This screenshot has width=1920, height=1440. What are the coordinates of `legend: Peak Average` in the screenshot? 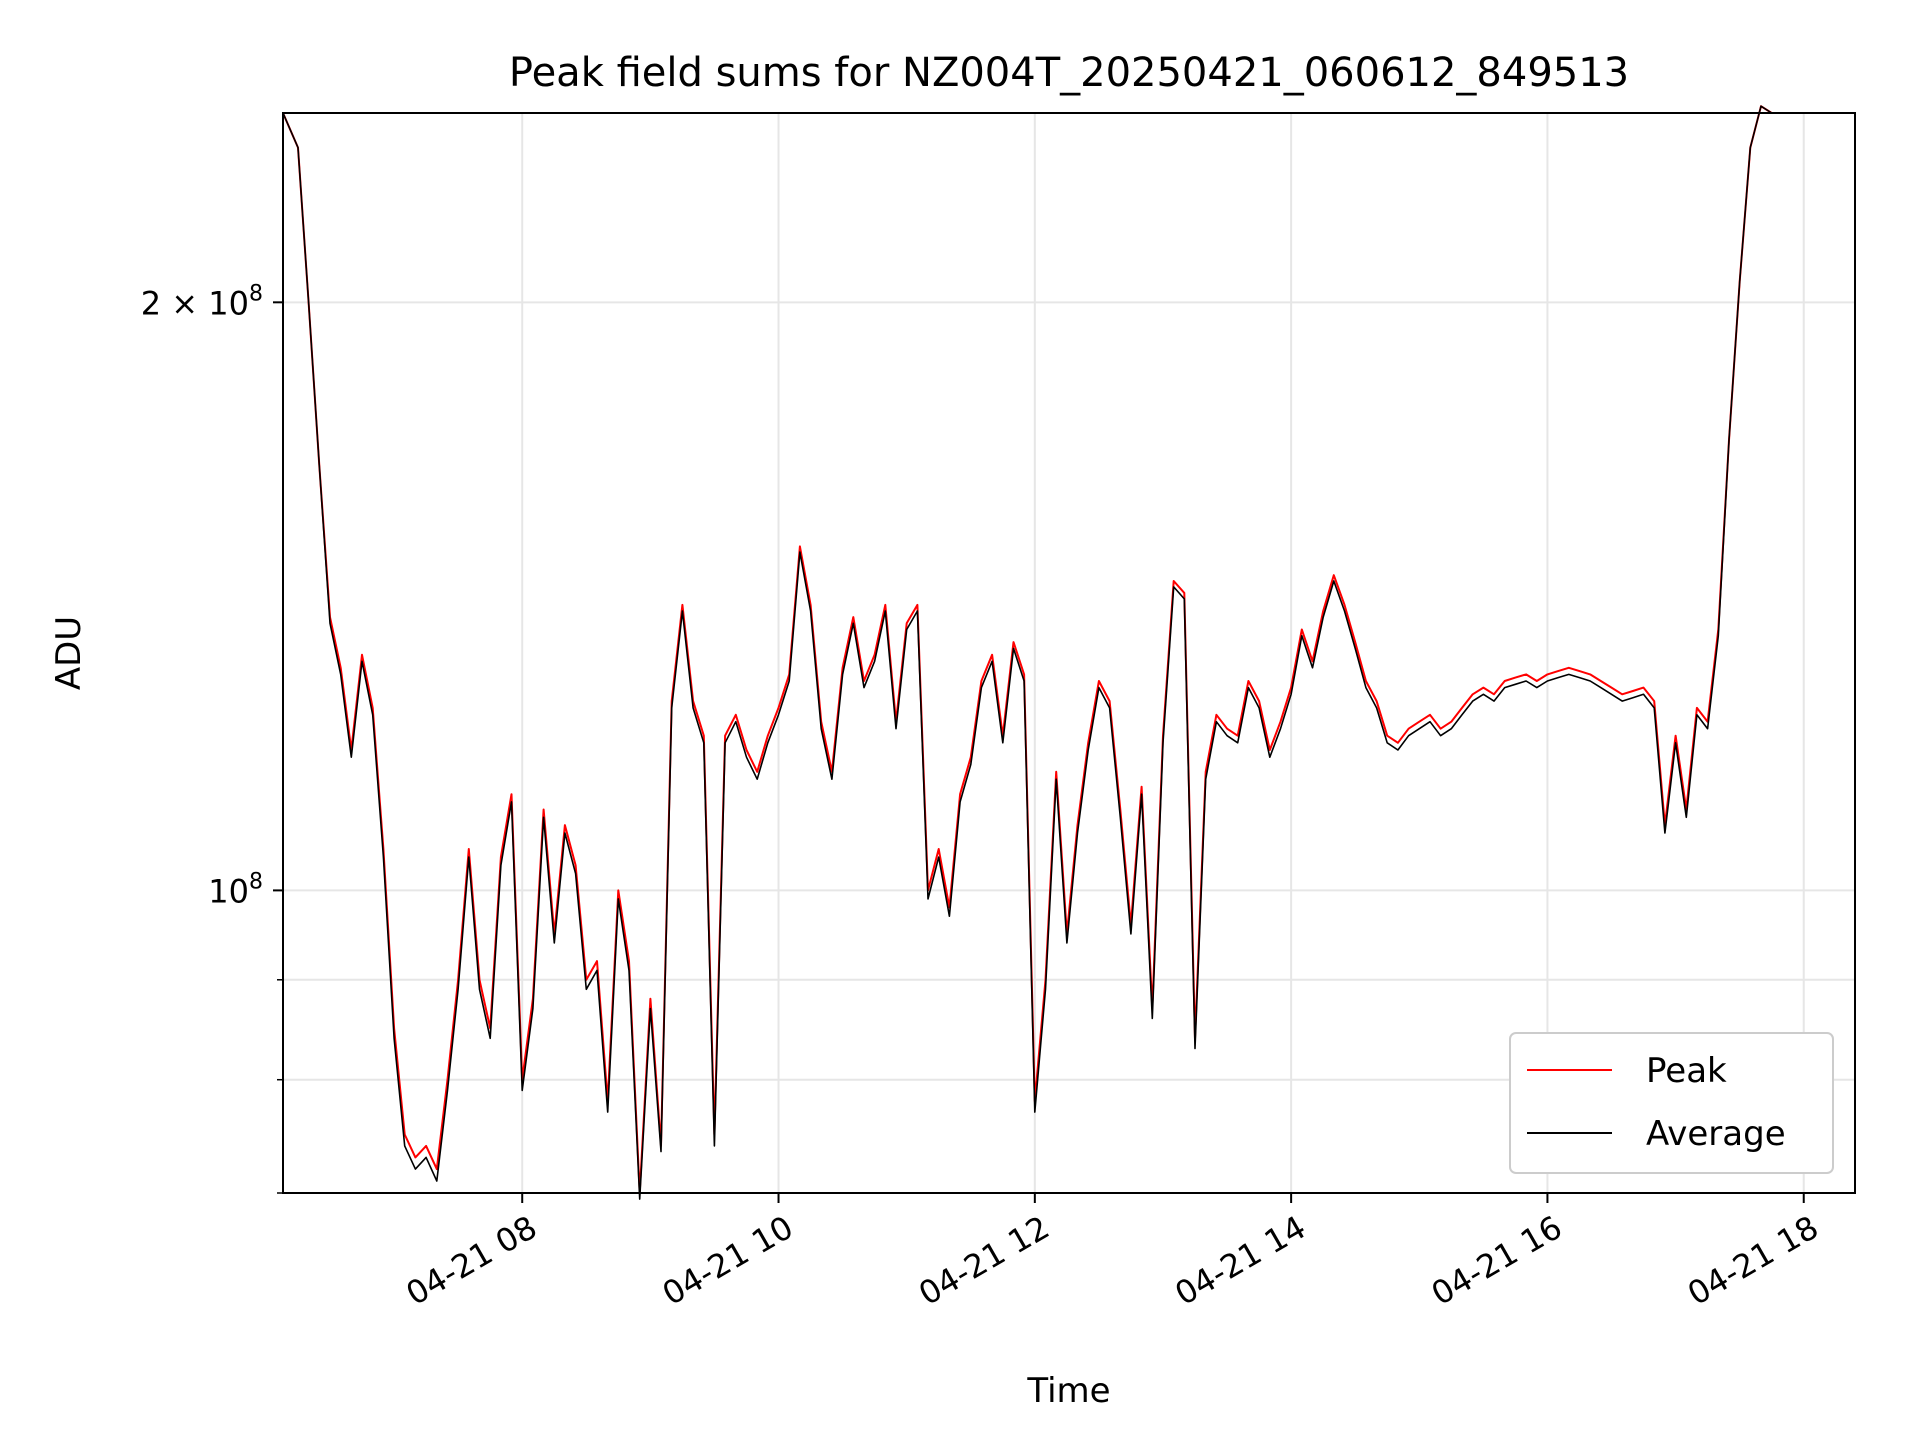 It's located at (1671, 1103).